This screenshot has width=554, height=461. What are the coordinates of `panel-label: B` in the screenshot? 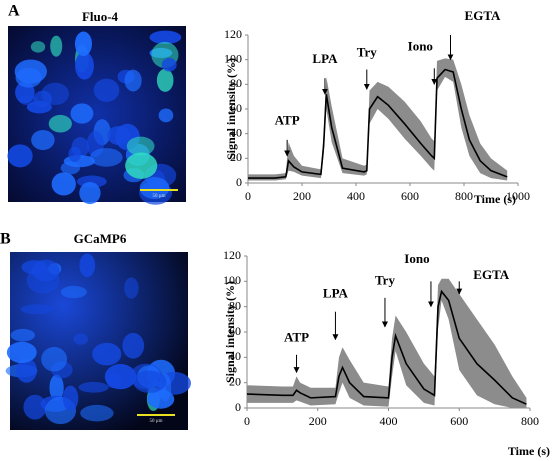 It's located at (5, 239).